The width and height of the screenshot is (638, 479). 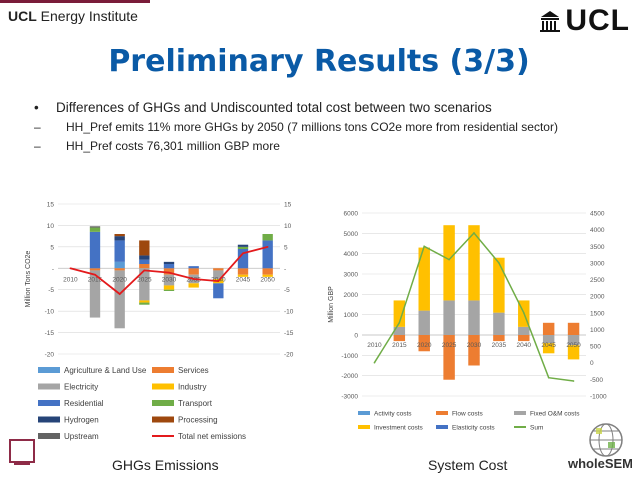 What do you see at coordinates (331, 304) in the screenshot?
I see `y-axis-title: Million GBP` at bounding box center [331, 304].